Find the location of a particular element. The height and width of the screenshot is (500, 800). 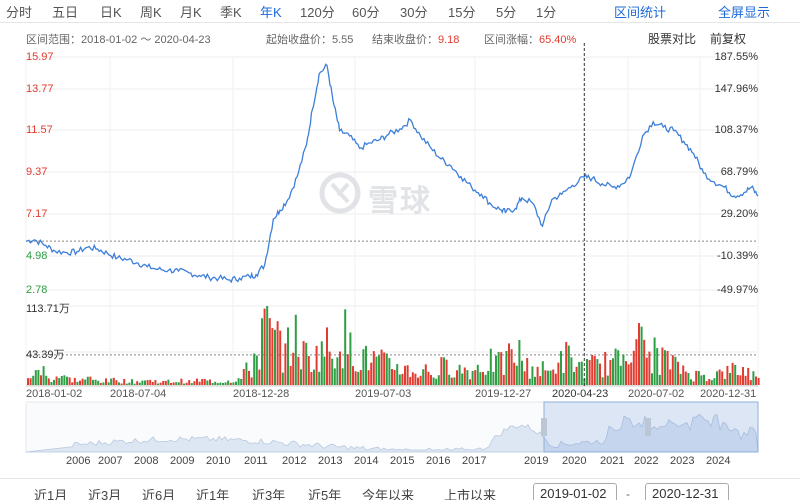

range-3m-button: 近3月 is located at coordinates (105, 494).